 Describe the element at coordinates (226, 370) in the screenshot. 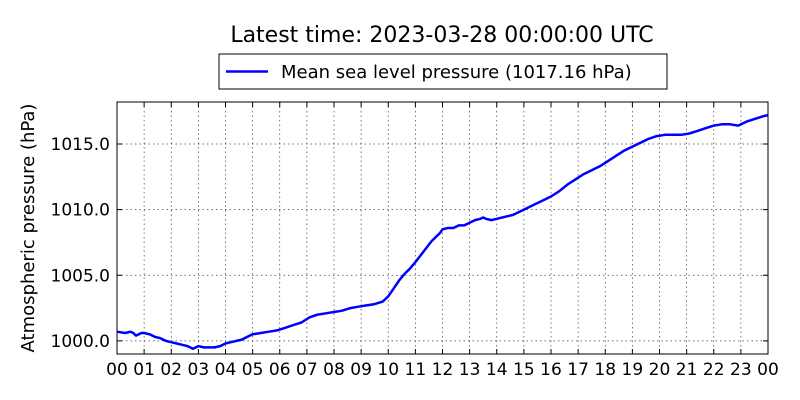

I see `x-tick-label: 04` at that location.